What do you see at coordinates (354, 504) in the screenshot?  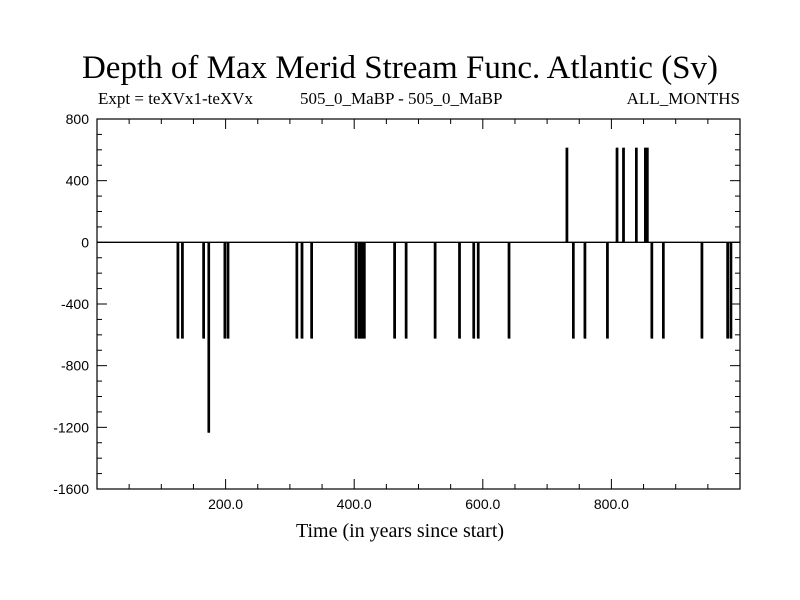 I see `x-tick-label: 400.0` at bounding box center [354, 504].